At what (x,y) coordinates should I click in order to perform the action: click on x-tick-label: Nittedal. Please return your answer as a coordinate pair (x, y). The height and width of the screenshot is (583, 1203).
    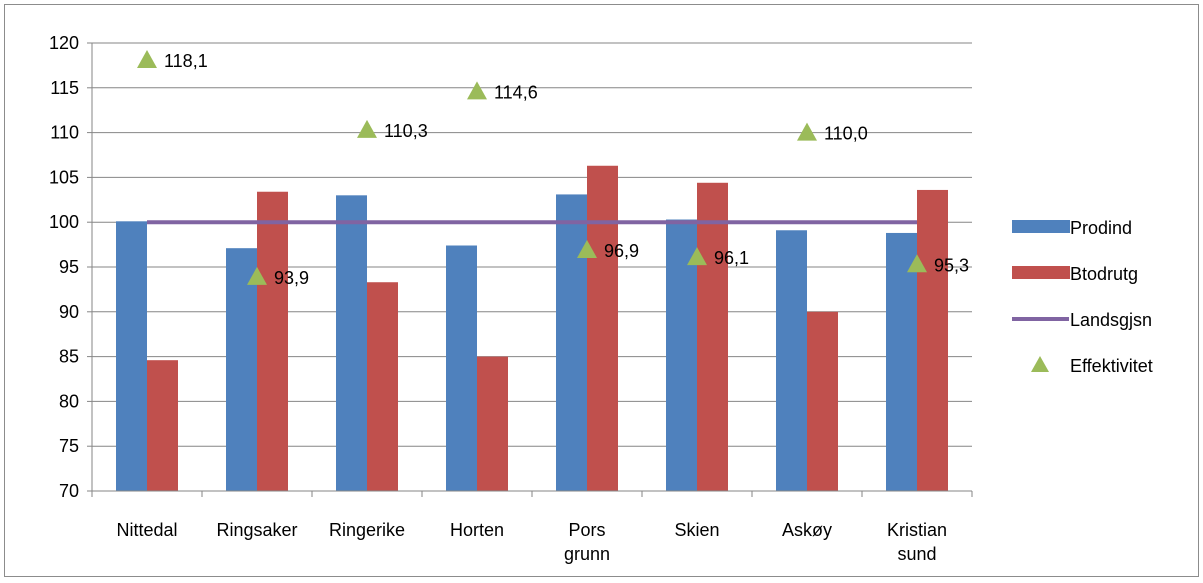
    Looking at the image, I should click on (146, 530).